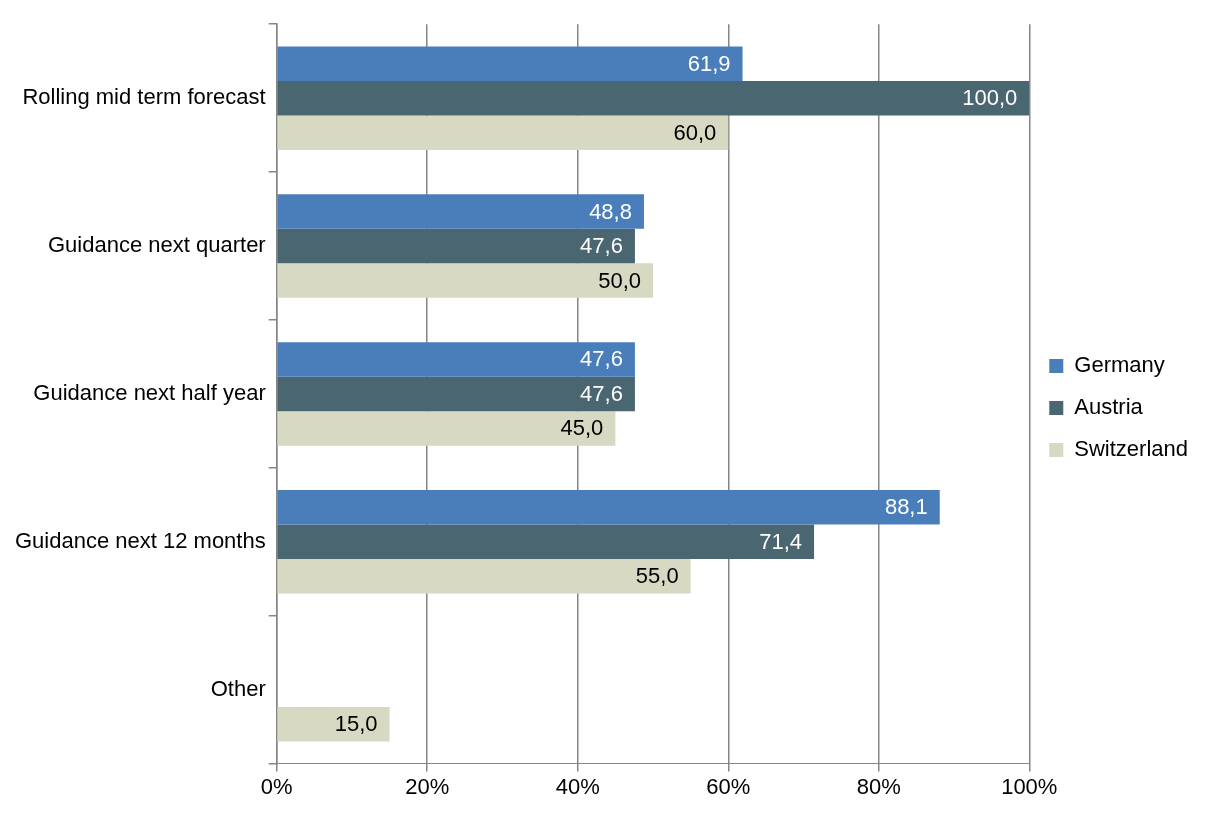 The height and width of the screenshot is (815, 1216). I want to click on data-label: 55,0, so click(657, 576).